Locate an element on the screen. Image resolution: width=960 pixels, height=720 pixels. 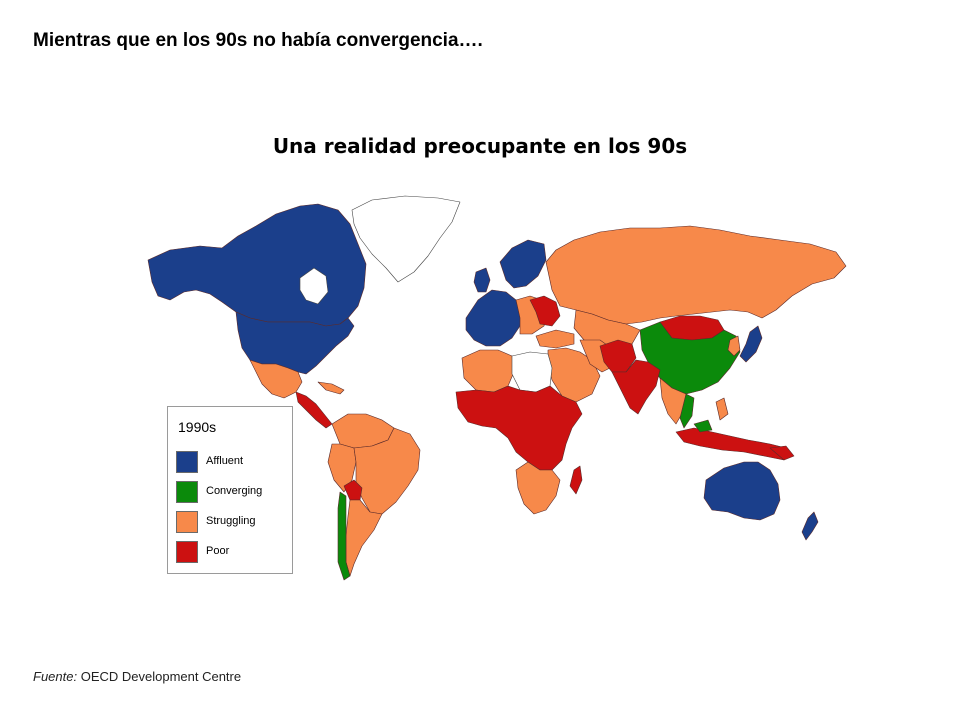
region-ukraine is located at coordinates (545, 311).